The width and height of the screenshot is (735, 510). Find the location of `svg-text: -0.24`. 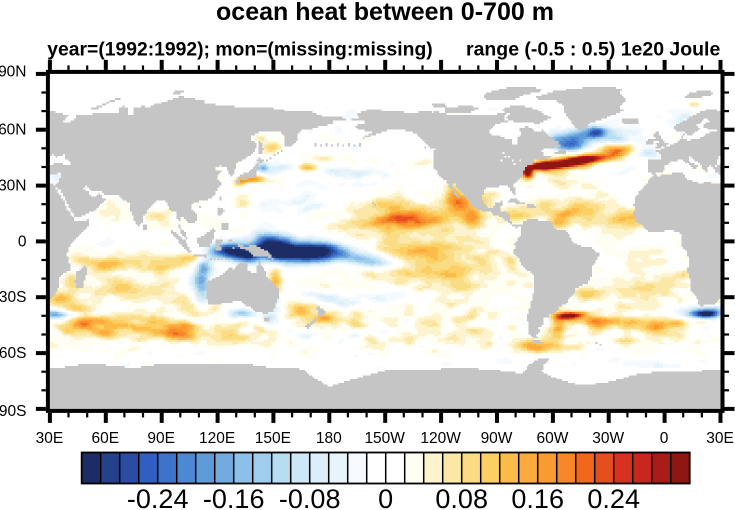

svg-text: -0.24 is located at coordinates (158, 497).